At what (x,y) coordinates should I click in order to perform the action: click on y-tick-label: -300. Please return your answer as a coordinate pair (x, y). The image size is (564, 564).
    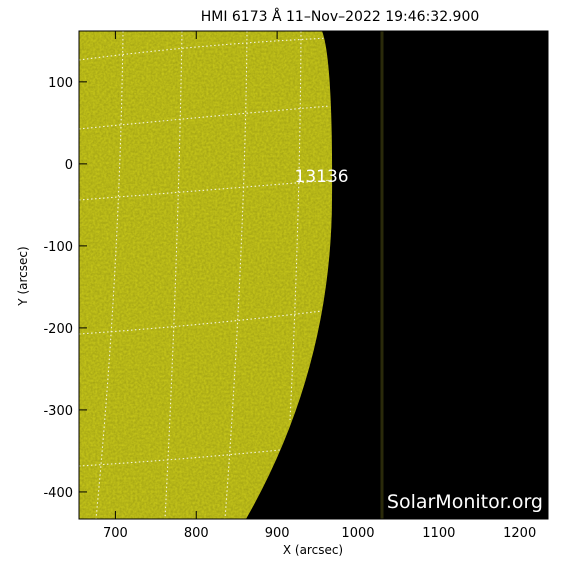
    Looking at the image, I should click on (58, 411).